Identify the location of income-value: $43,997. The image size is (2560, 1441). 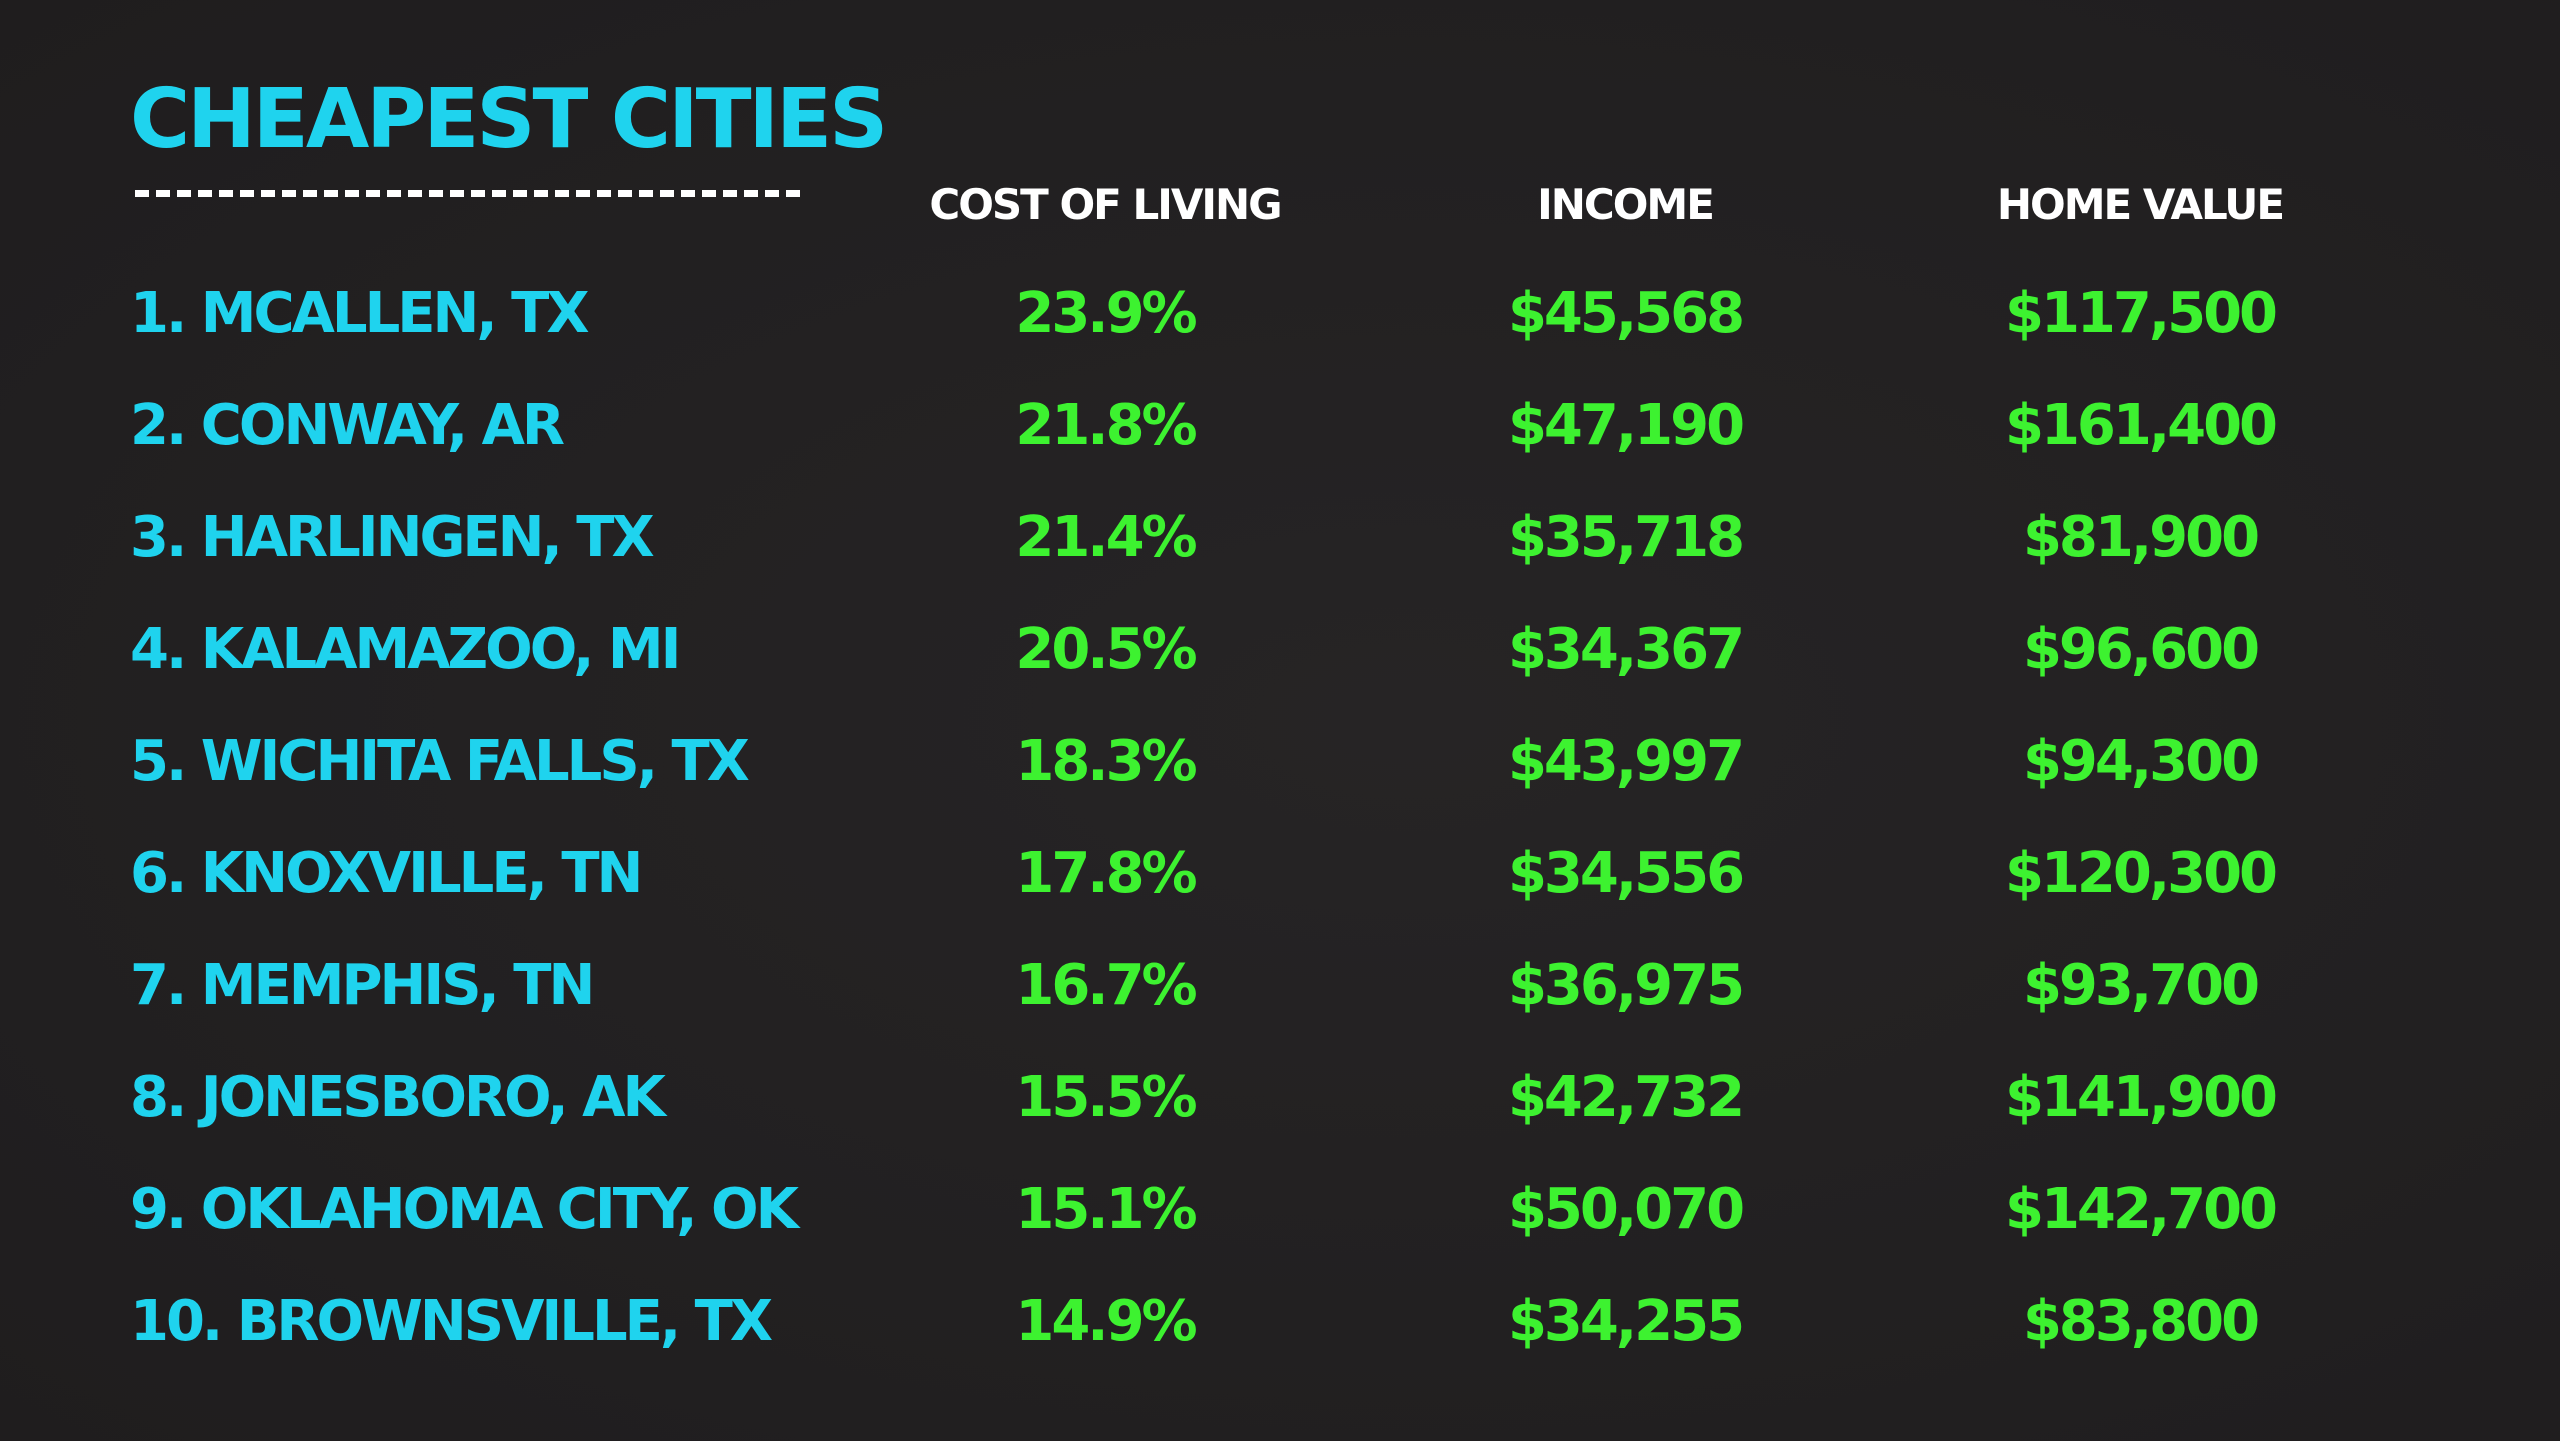
(1626, 761).